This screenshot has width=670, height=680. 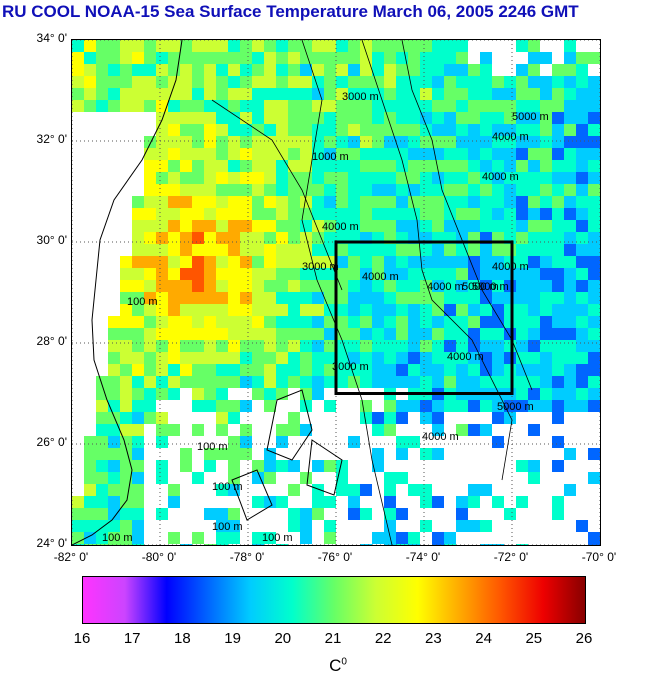 I want to click on longitude-tick-label: -72° 0', so click(x=511, y=557).